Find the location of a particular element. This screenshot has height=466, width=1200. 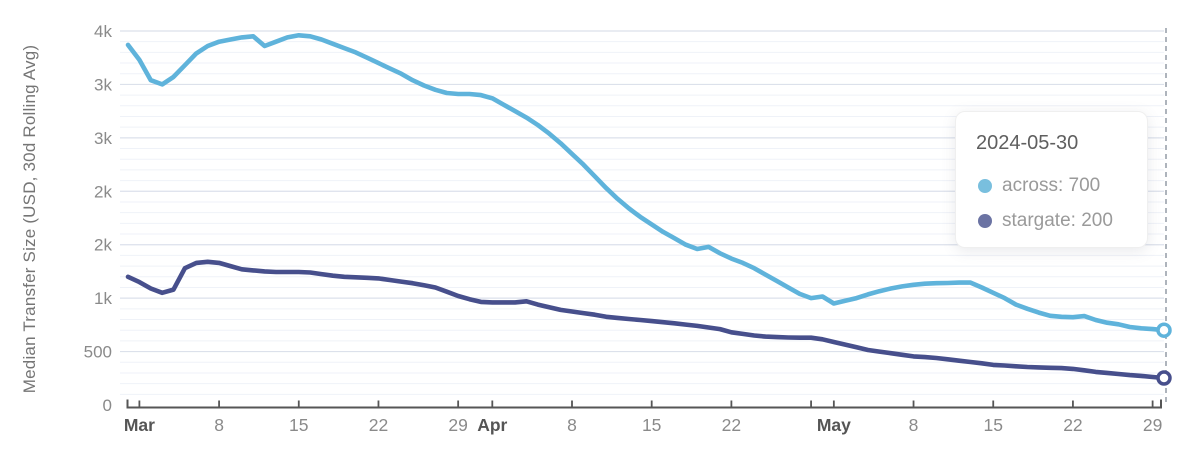

tooltip-date: 2024-05-30 is located at coordinates (1027, 143).